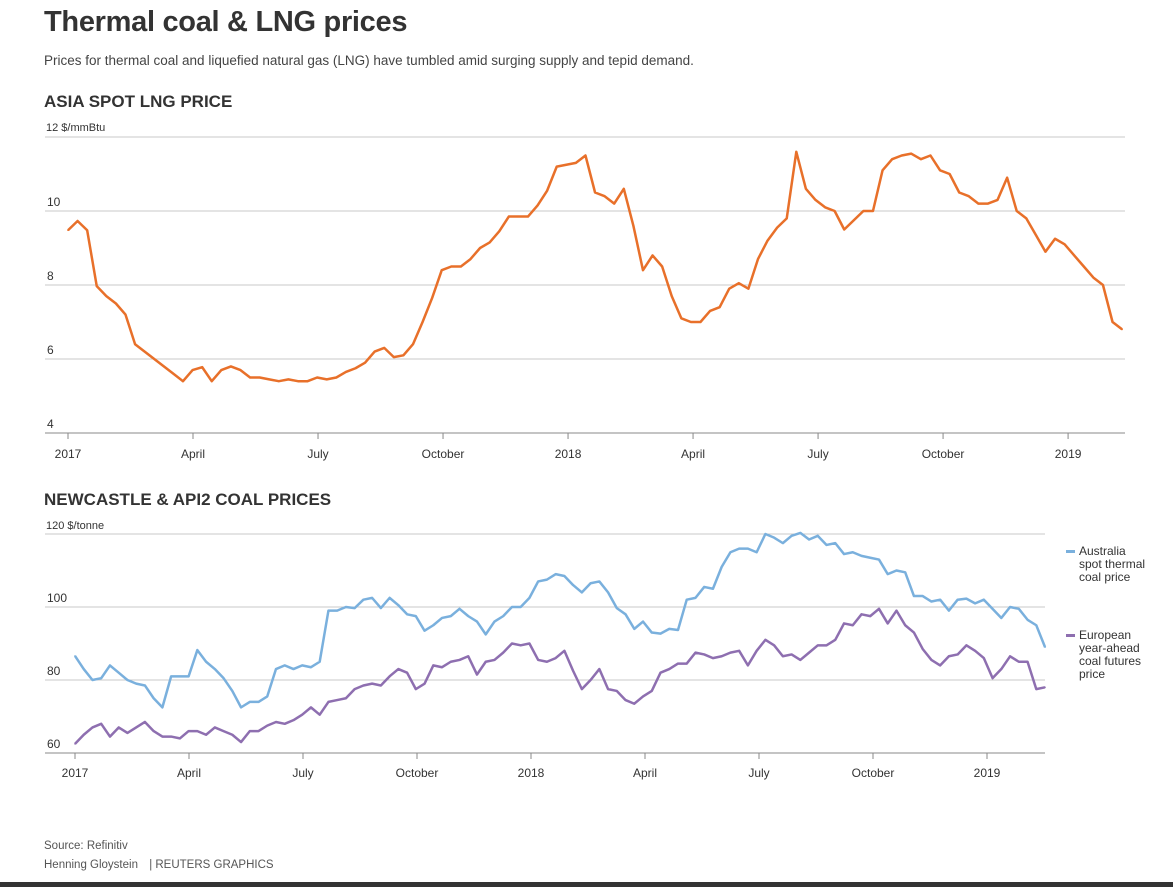 This screenshot has width=1173, height=887. I want to click on coal-x-tick-label: April, so click(189, 773).